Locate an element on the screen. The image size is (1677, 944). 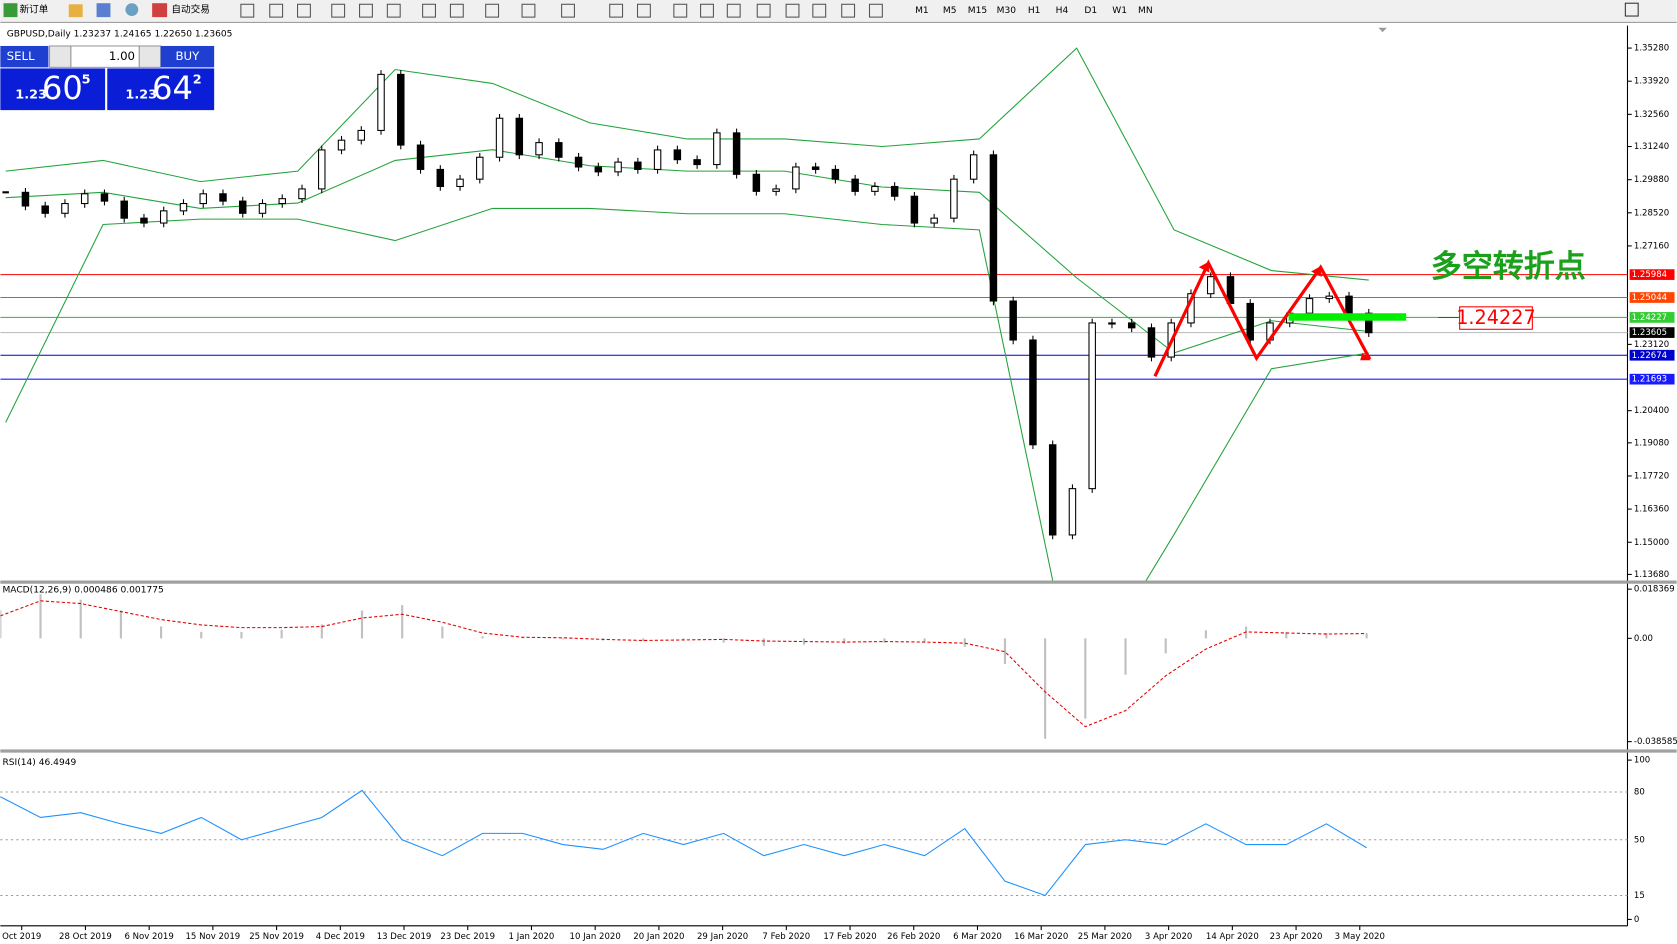
buy-button is located at coordinates (187, 56).